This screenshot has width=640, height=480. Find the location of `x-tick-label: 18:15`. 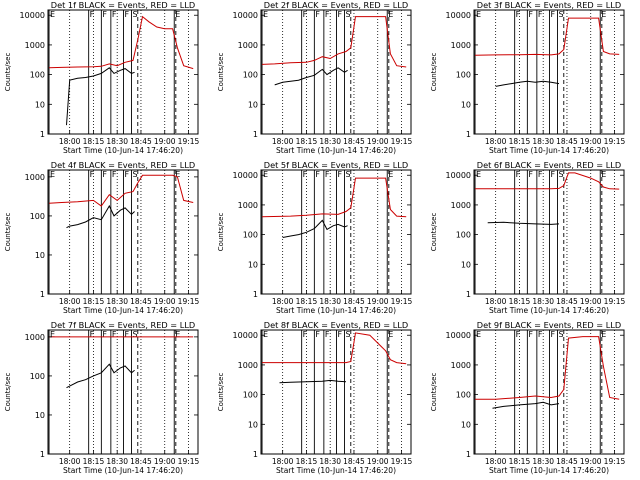

x-tick-label: 18:15 is located at coordinates (94, 141).